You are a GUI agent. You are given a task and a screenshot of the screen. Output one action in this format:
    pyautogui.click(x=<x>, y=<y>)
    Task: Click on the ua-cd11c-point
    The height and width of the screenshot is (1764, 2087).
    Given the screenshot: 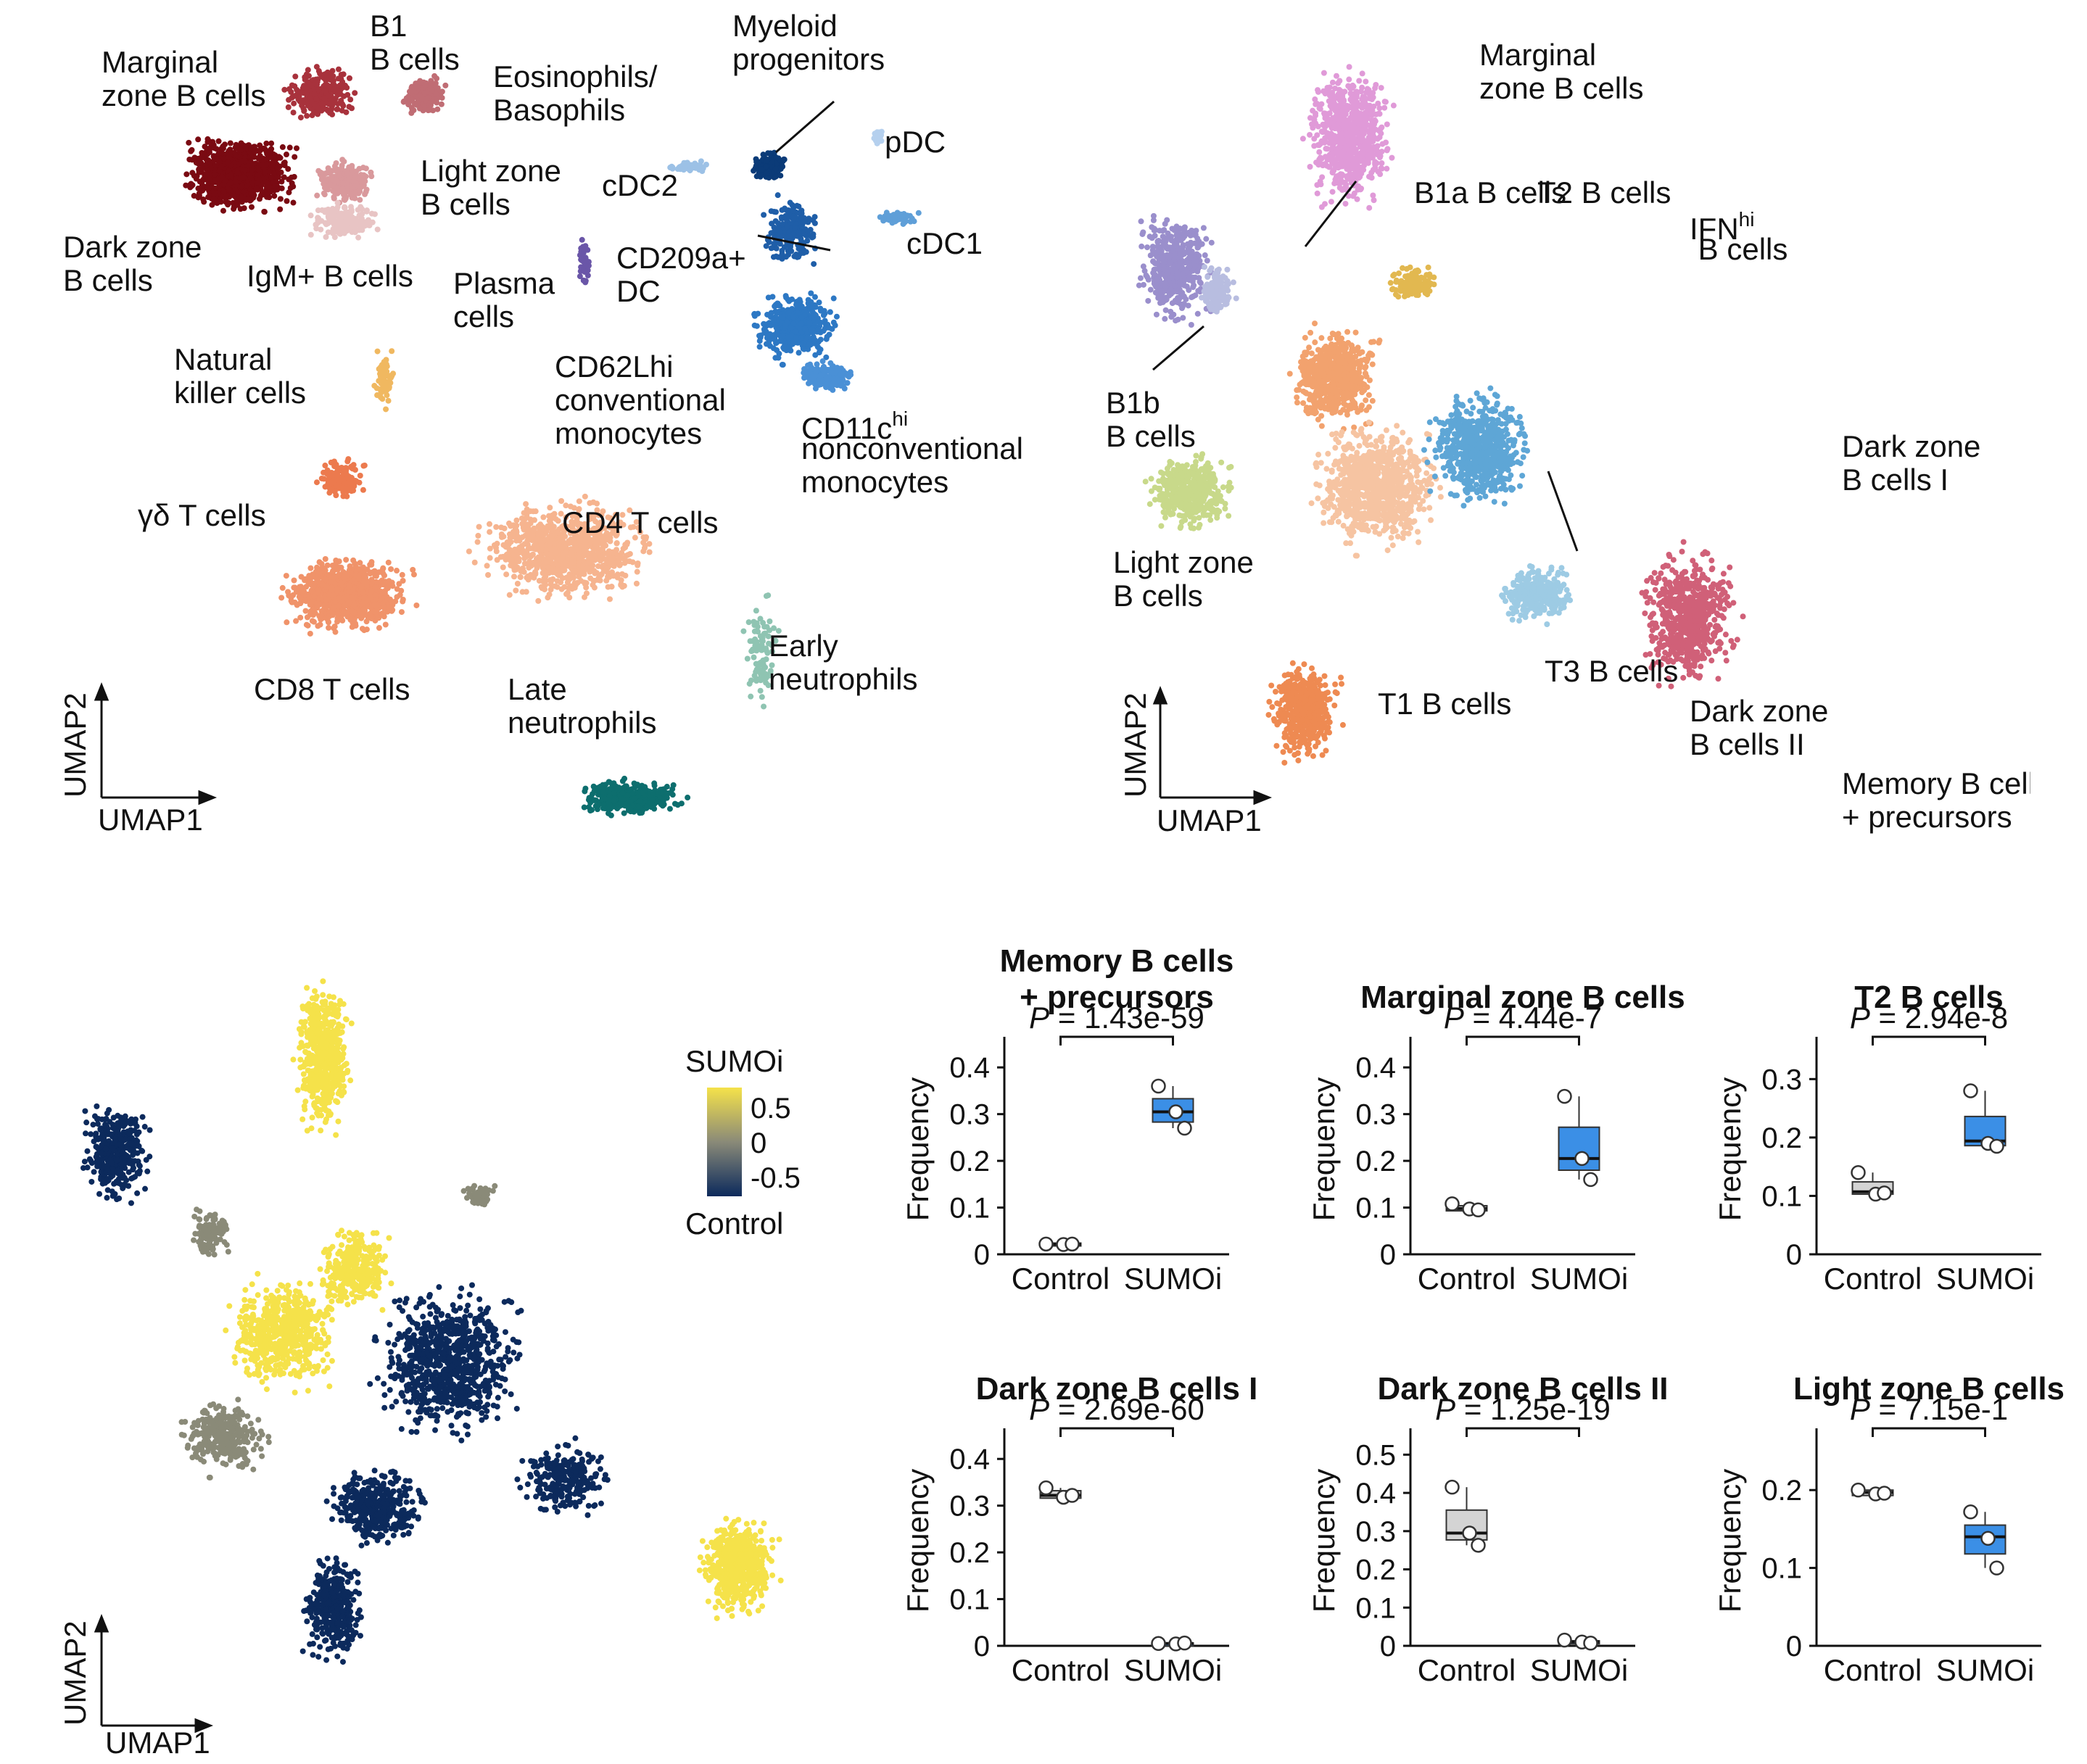 What is the action you would take?
    pyautogui.click(x=816, y=371)
    